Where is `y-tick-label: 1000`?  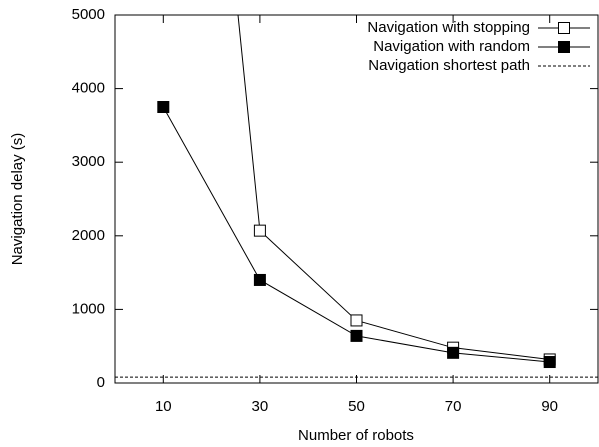 y-tick-label: 1000 is located at coordinates (88, 308).